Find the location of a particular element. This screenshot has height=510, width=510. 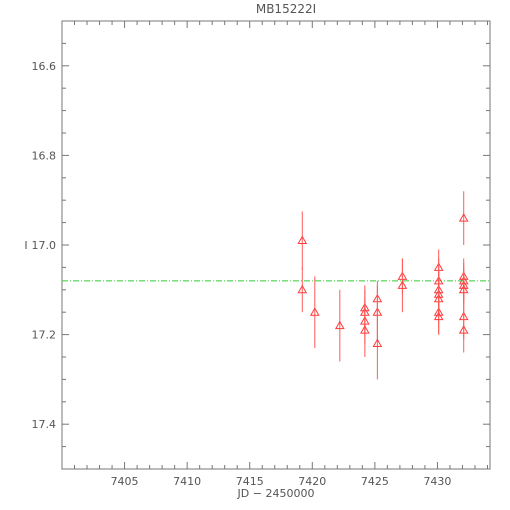

y-tick-label: 16.6 is located at coordinates (44, 66).